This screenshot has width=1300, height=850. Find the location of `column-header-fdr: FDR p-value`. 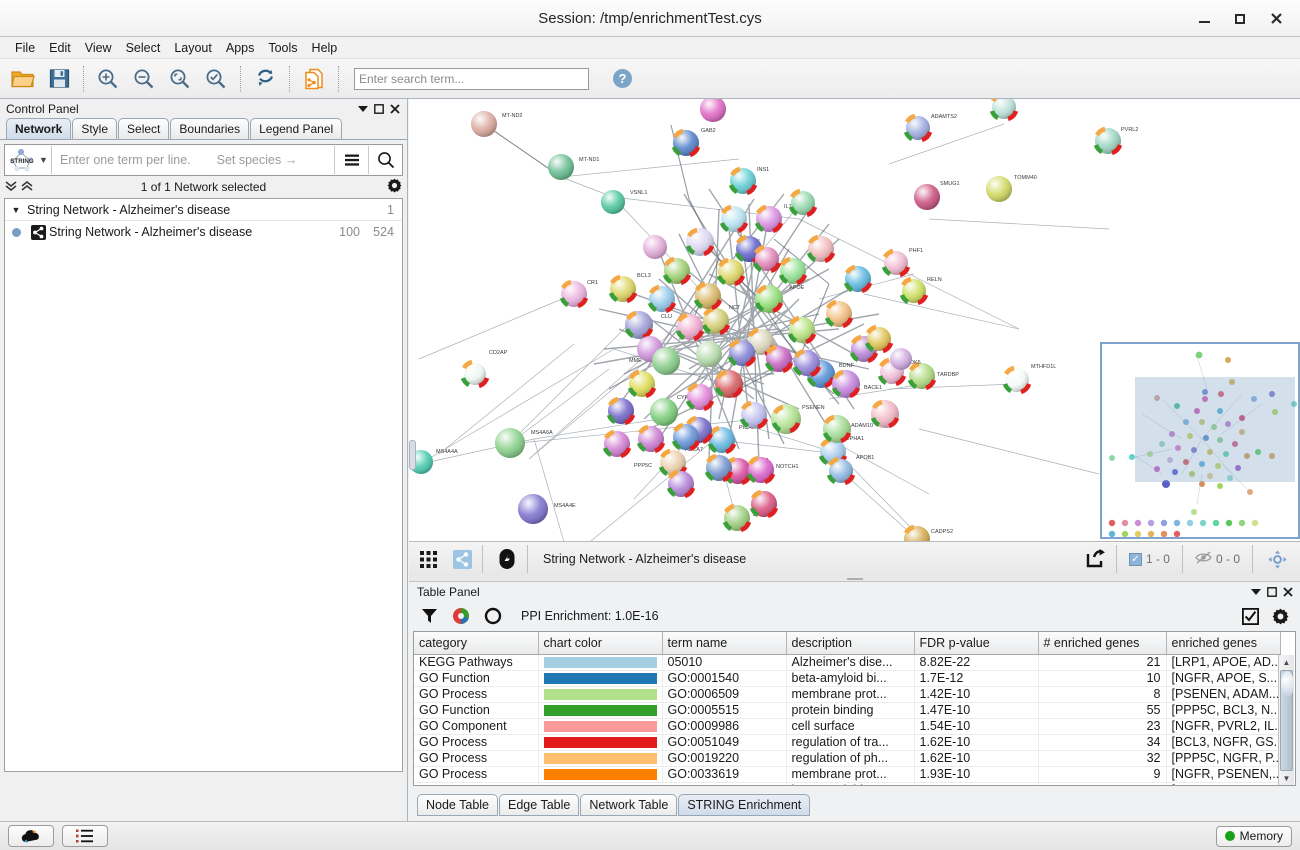

column-header-fdr: FDR p-value is located at coordinates (976, 643).